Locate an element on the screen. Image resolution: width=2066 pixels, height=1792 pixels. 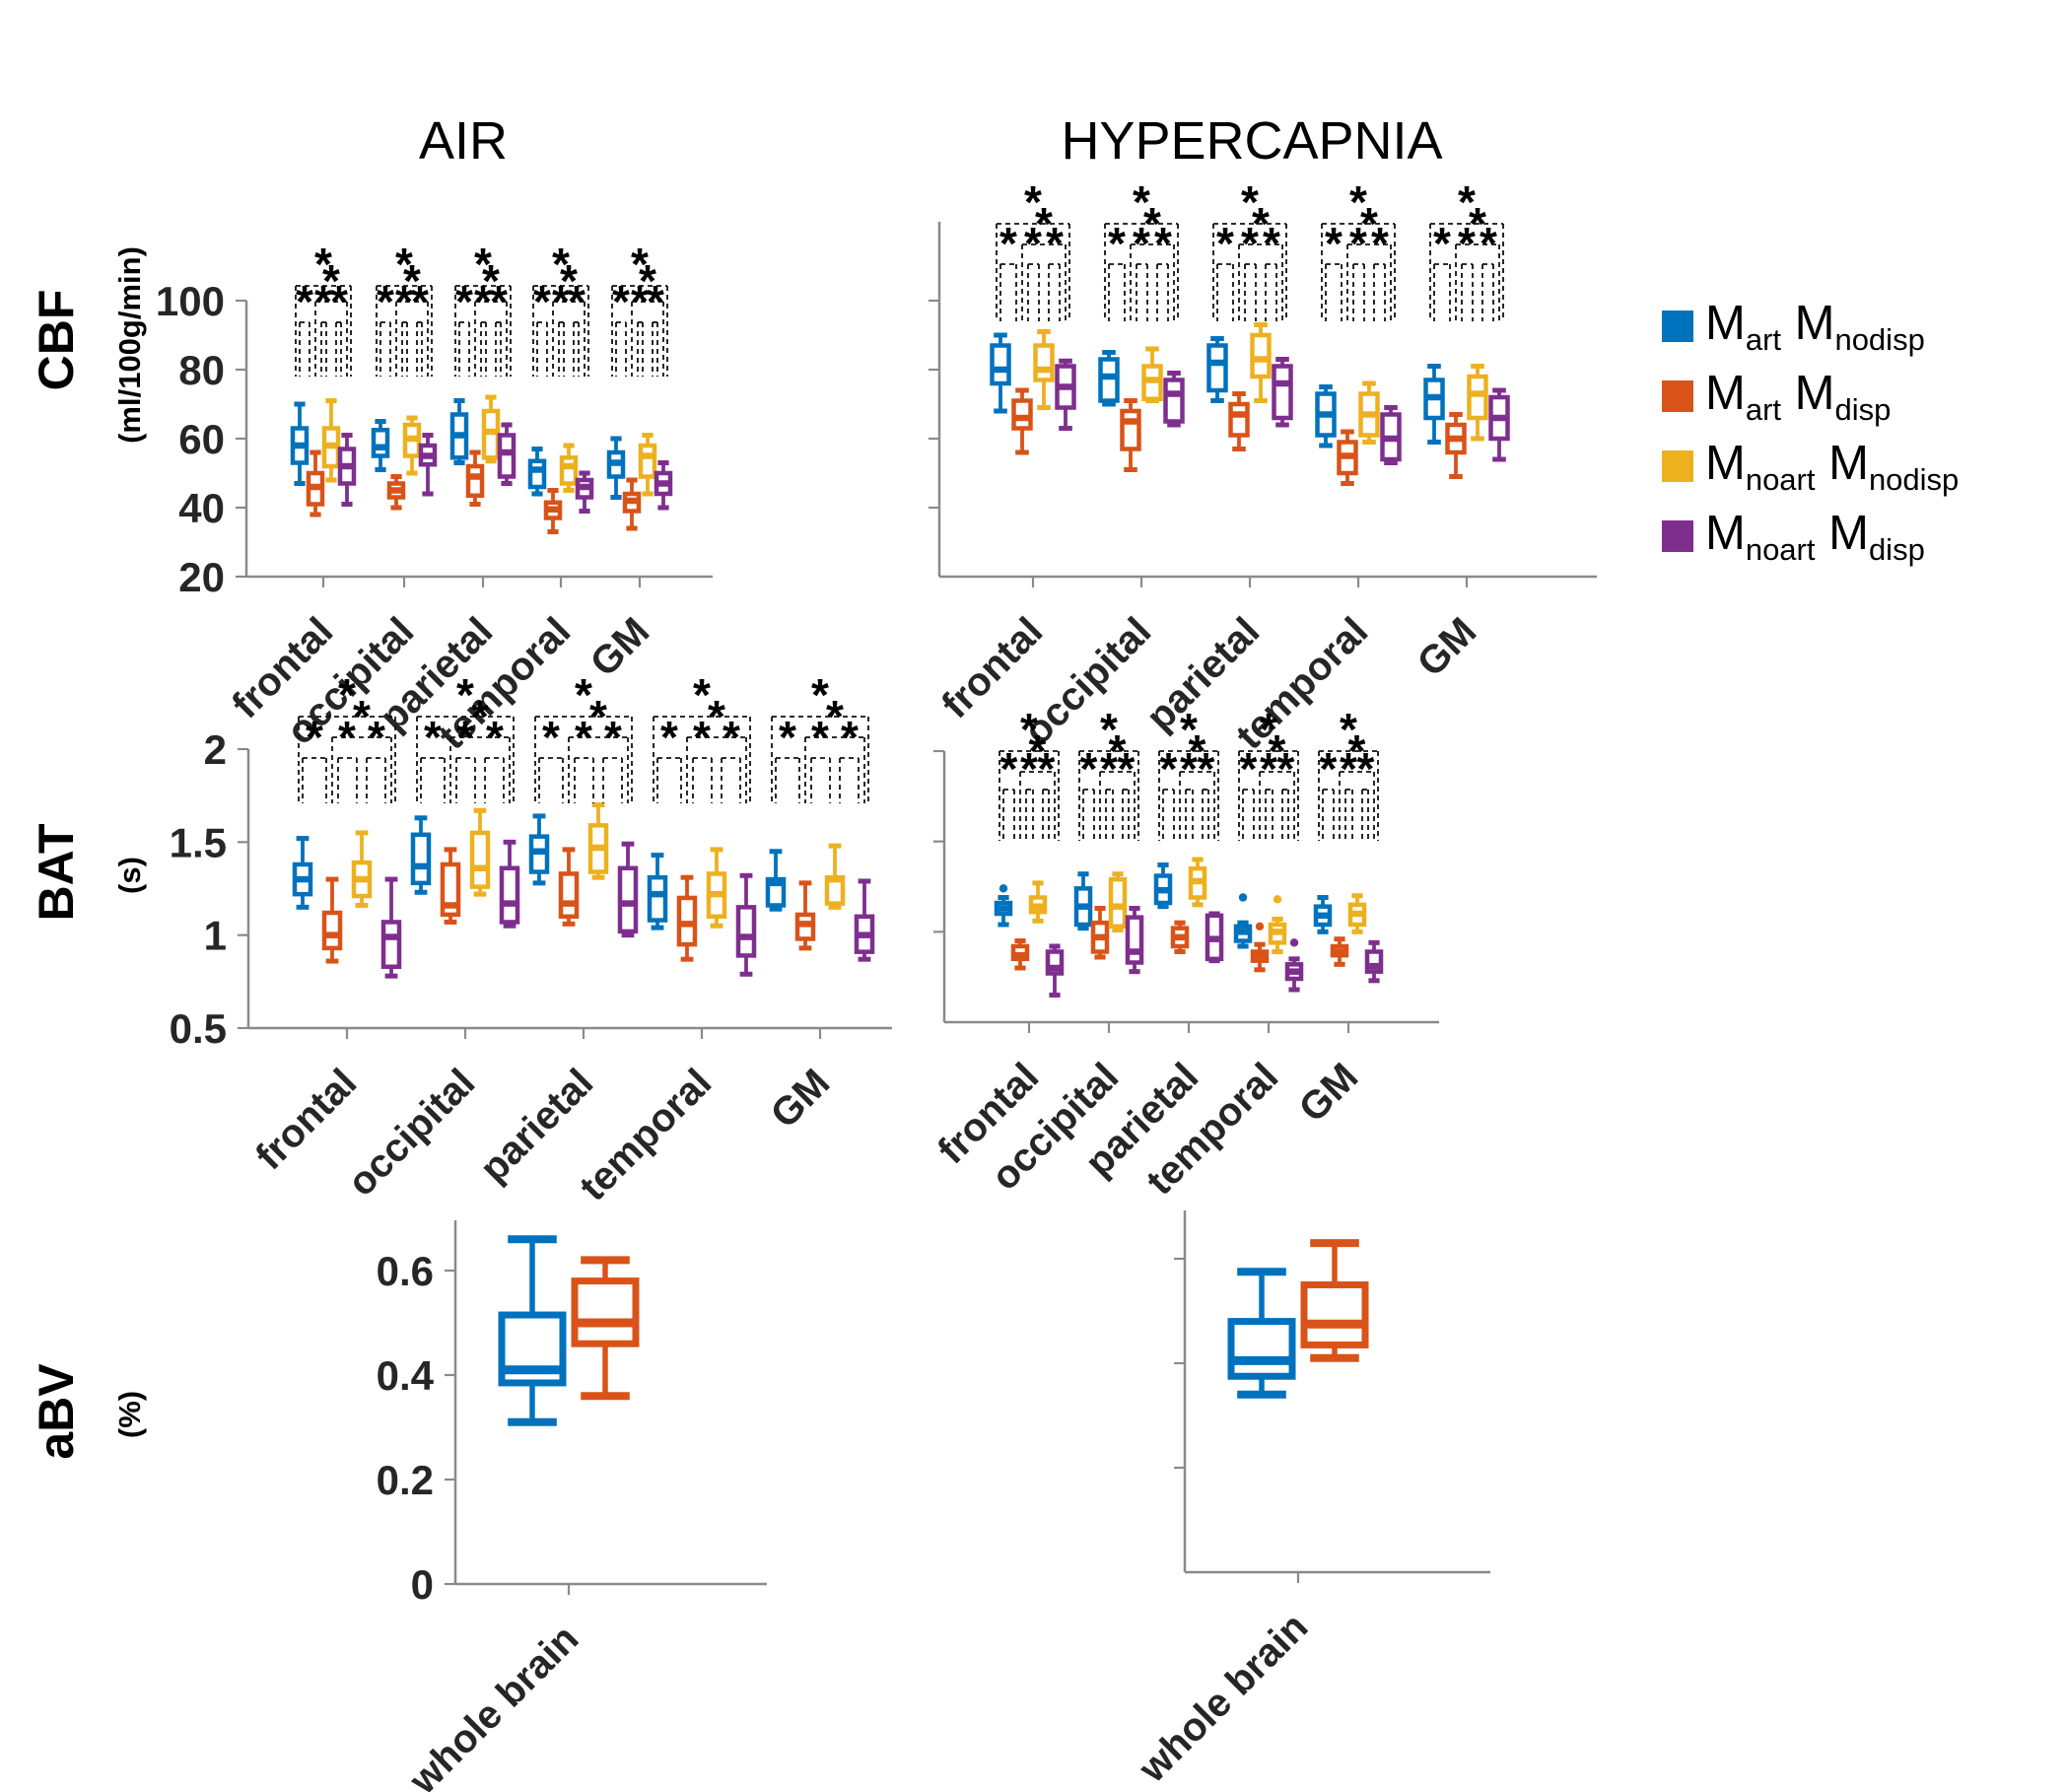
box-cbf-hyp-parietal-mart-mdisp is located at coordinates (1239, 421).